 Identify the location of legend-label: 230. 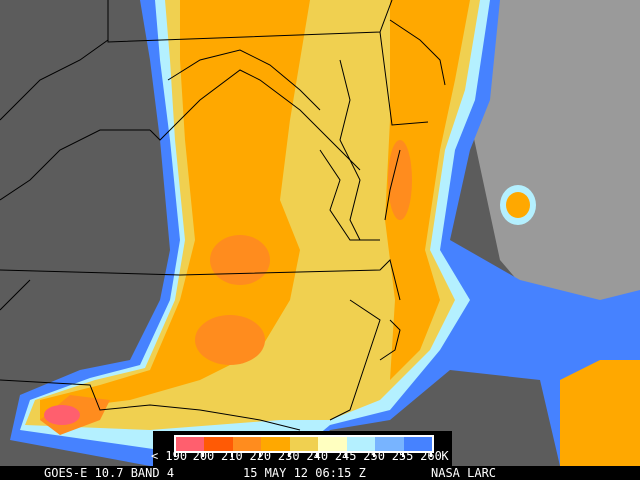
(288, 456).